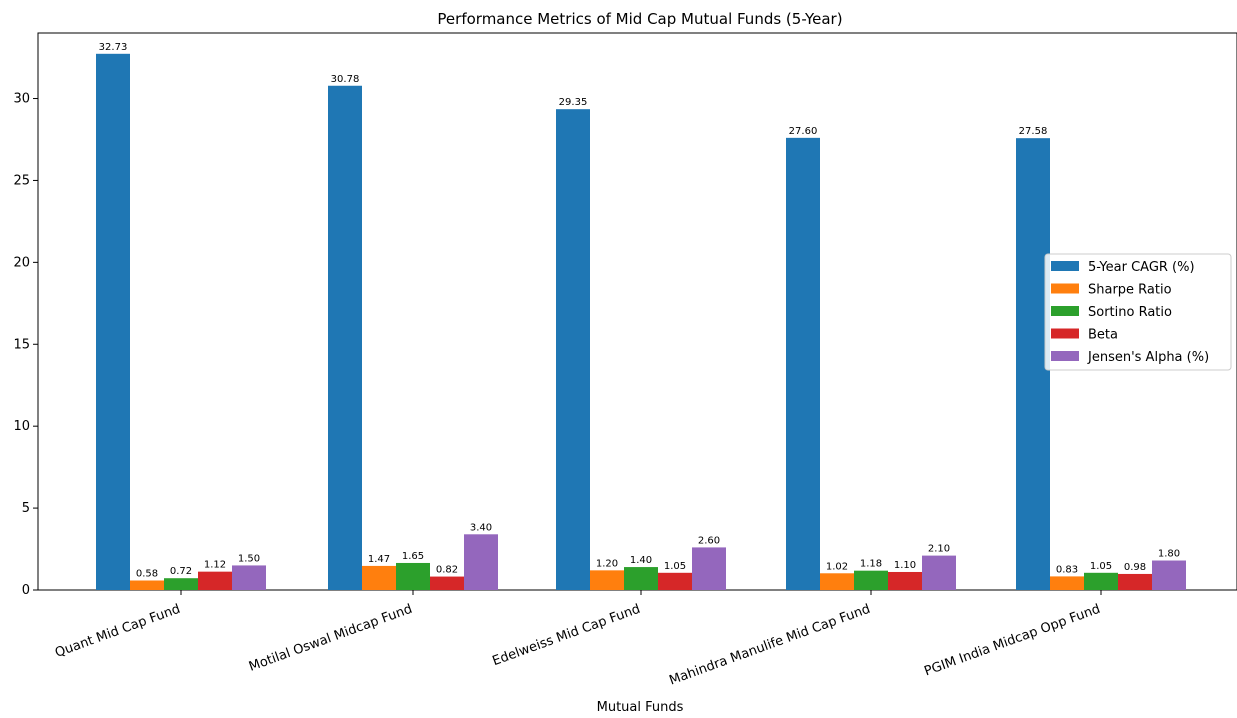 This screenshot has height=718, width=1237. Describe the element at coordinates (1067, 569) in the screenshot. I see `bar-value-label: 0.83` at that location.